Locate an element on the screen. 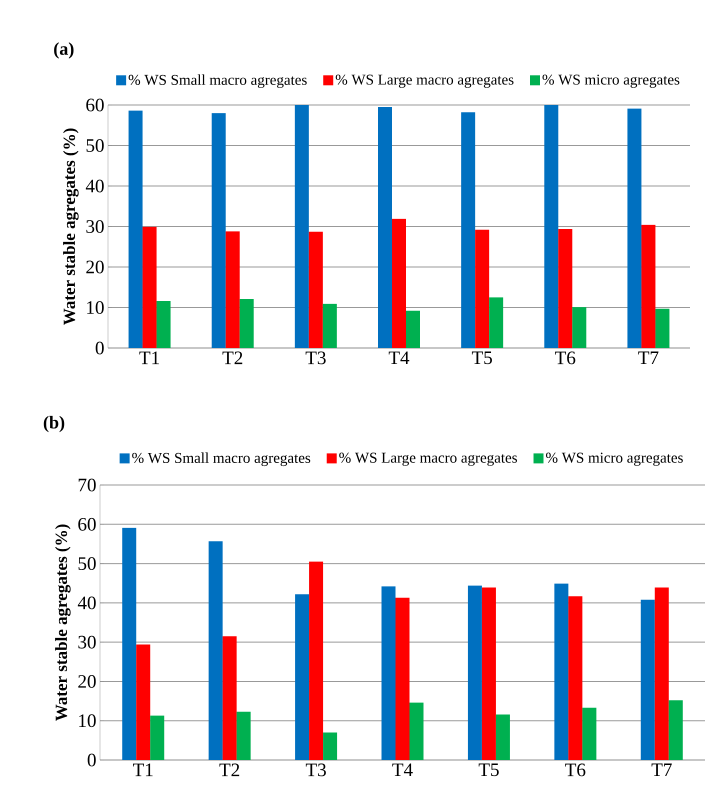 Image resolution: width=710 pixels, height=788 pixels. y-tick-label: 70 is located at coordinates (87, 485).